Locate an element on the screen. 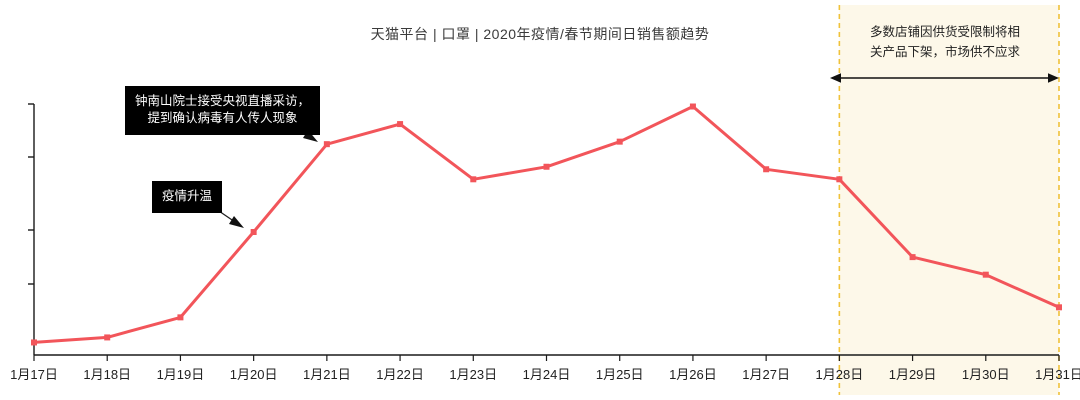 This screenshot has height=400, width=1080. y-axis-ticks is located at coordinates (31, 194).